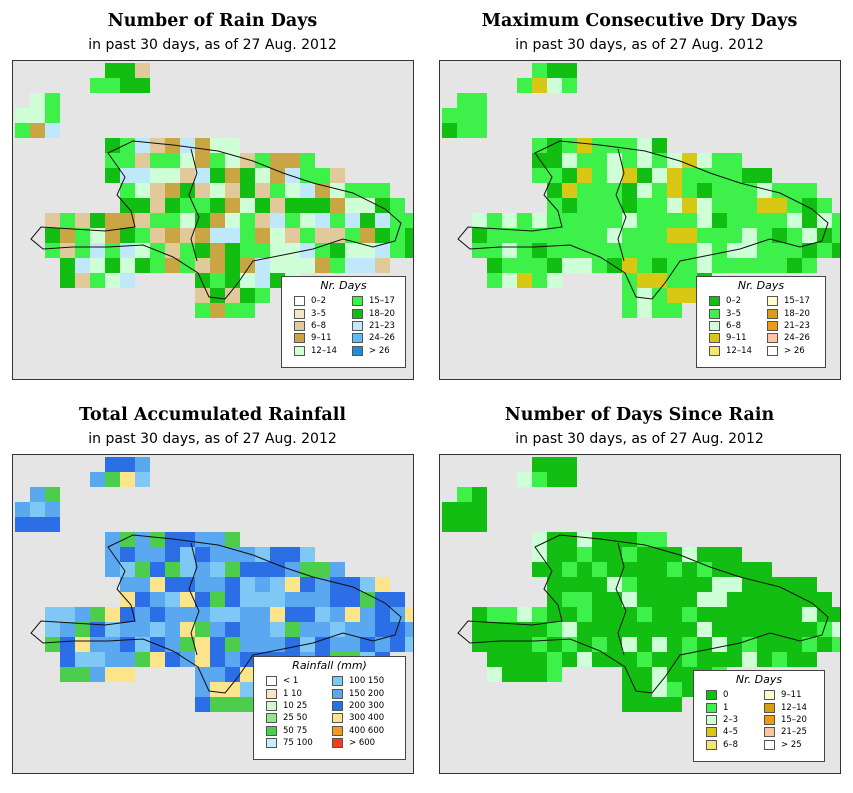 This screenshot has width=853, height=793. Describe the element at coordinates (373, 301) in the screenshot. I see `legend-item: 15–17` at that location.